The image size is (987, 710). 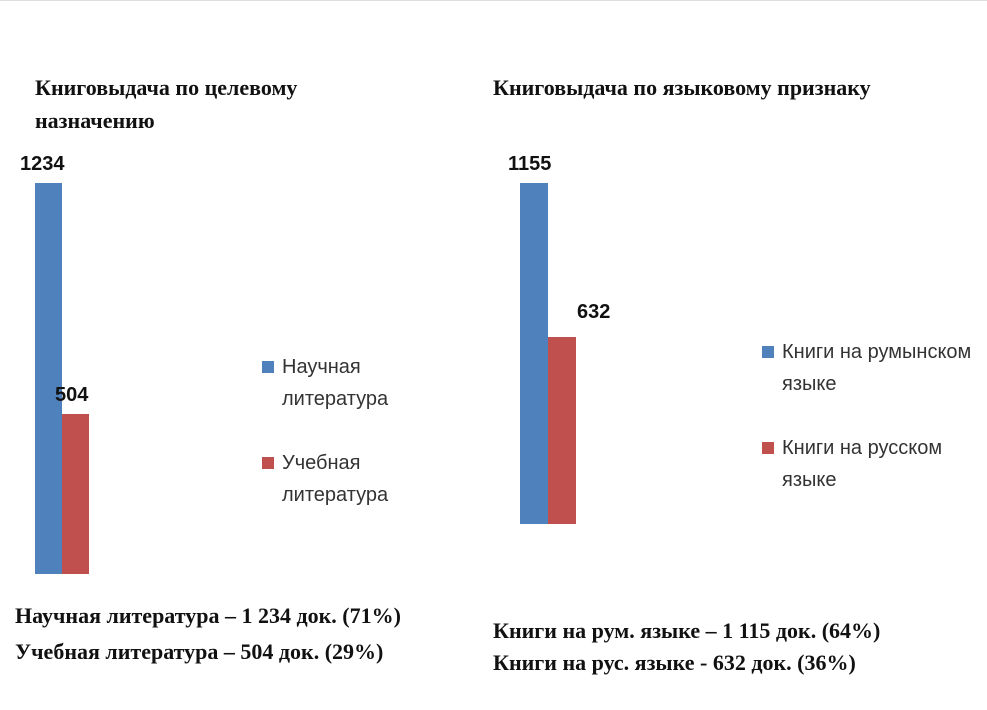 I want to click on note: Научная литература – 1 234 док. (71%), so click(x=208, y=615).